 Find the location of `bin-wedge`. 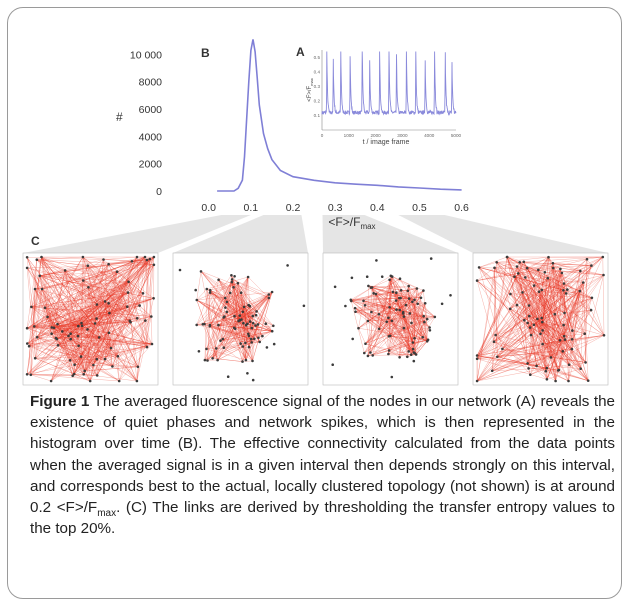

bin-wedge is located at coordinates (390, 234).